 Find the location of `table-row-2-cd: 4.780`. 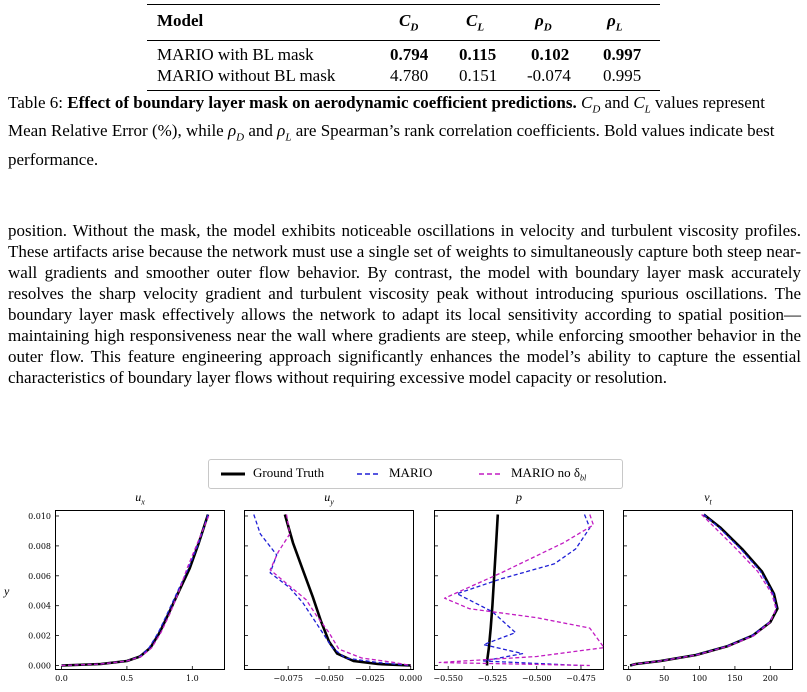

table-row-2-cd: 4.780 is located at coordinates (409, 75).